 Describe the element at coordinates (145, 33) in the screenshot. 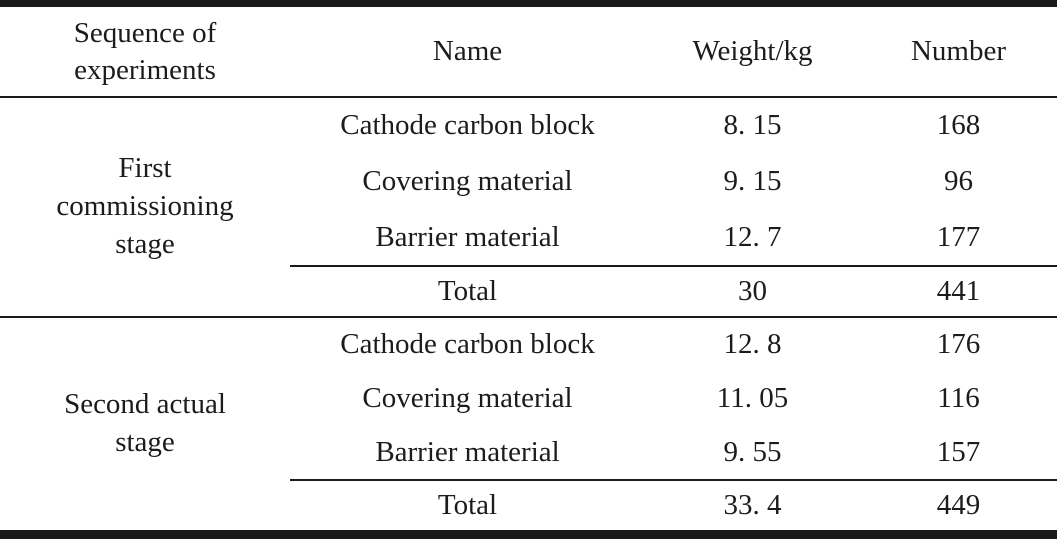

I see `col-header-sequence-line1: Sequence of` at that location.